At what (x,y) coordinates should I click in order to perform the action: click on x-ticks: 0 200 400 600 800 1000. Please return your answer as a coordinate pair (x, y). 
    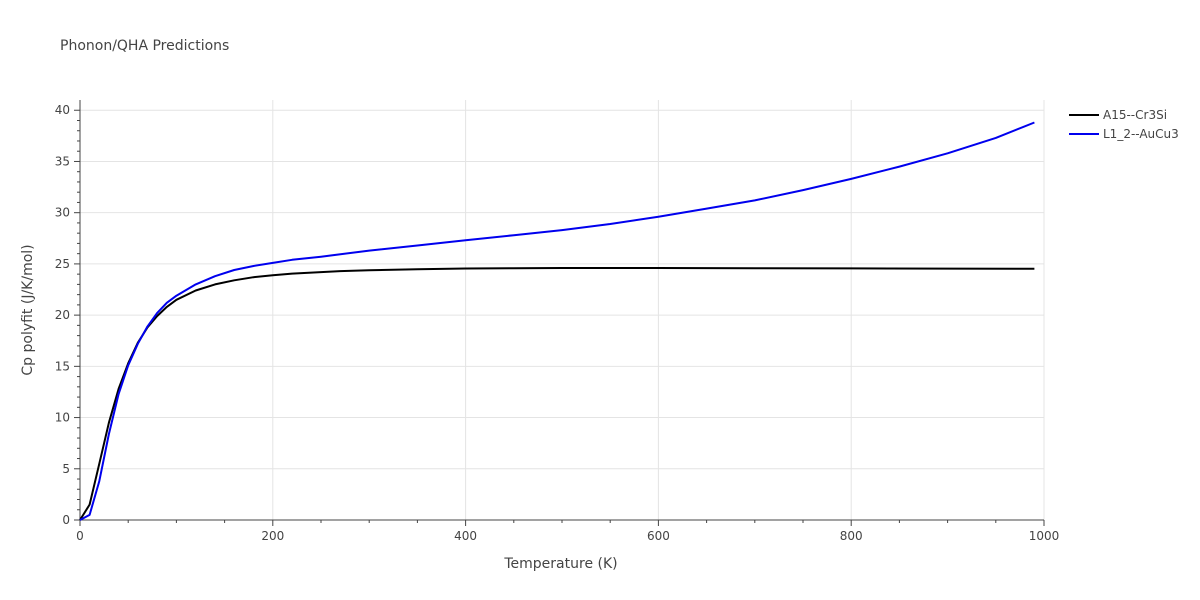
    Looking at the image, I should click on (567, 536).